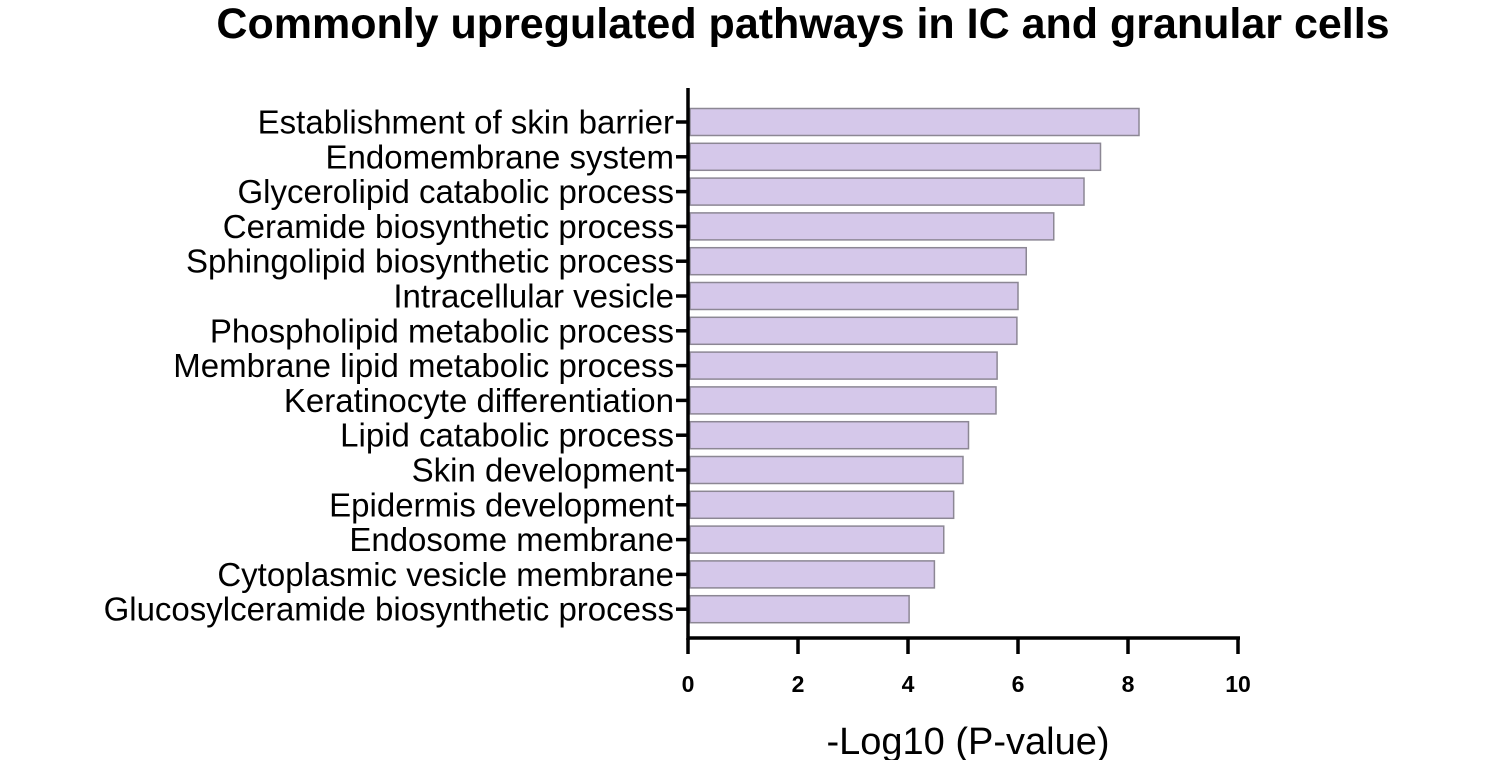  Describe the element at coordinates (533, 296) in the screenshot. I see `category-label: Intracellular vesicle` at that location.